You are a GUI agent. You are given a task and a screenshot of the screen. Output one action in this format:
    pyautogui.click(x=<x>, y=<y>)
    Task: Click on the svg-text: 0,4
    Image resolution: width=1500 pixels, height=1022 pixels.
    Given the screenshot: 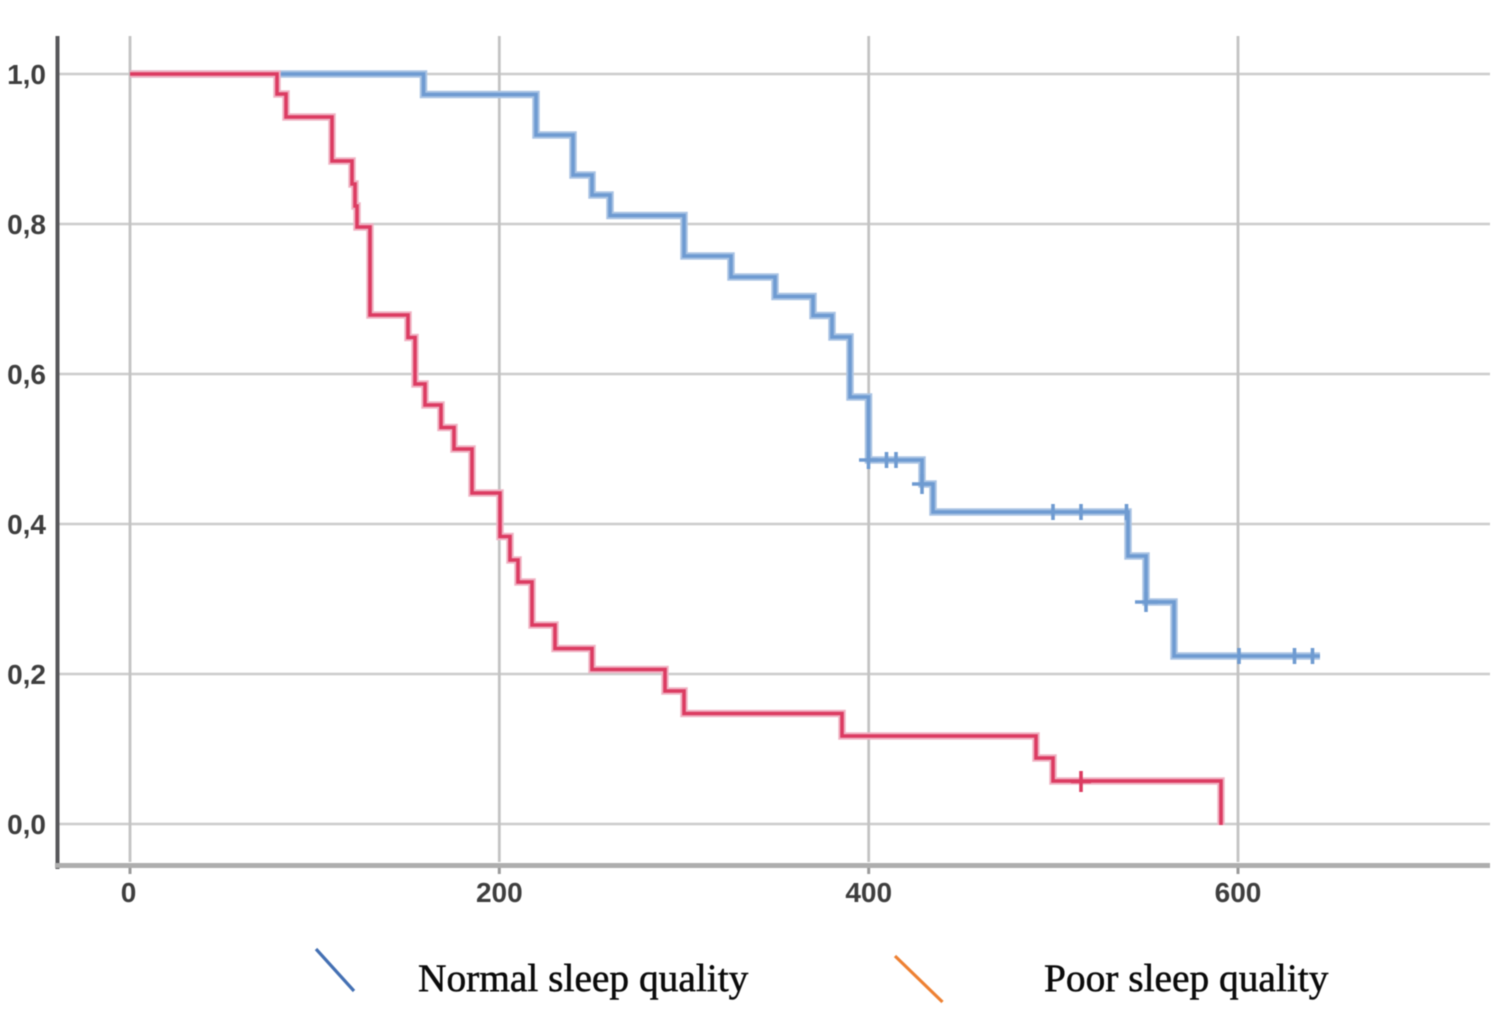 What is the action you would take?
    pyautogui.click(x=26, y=524)
    